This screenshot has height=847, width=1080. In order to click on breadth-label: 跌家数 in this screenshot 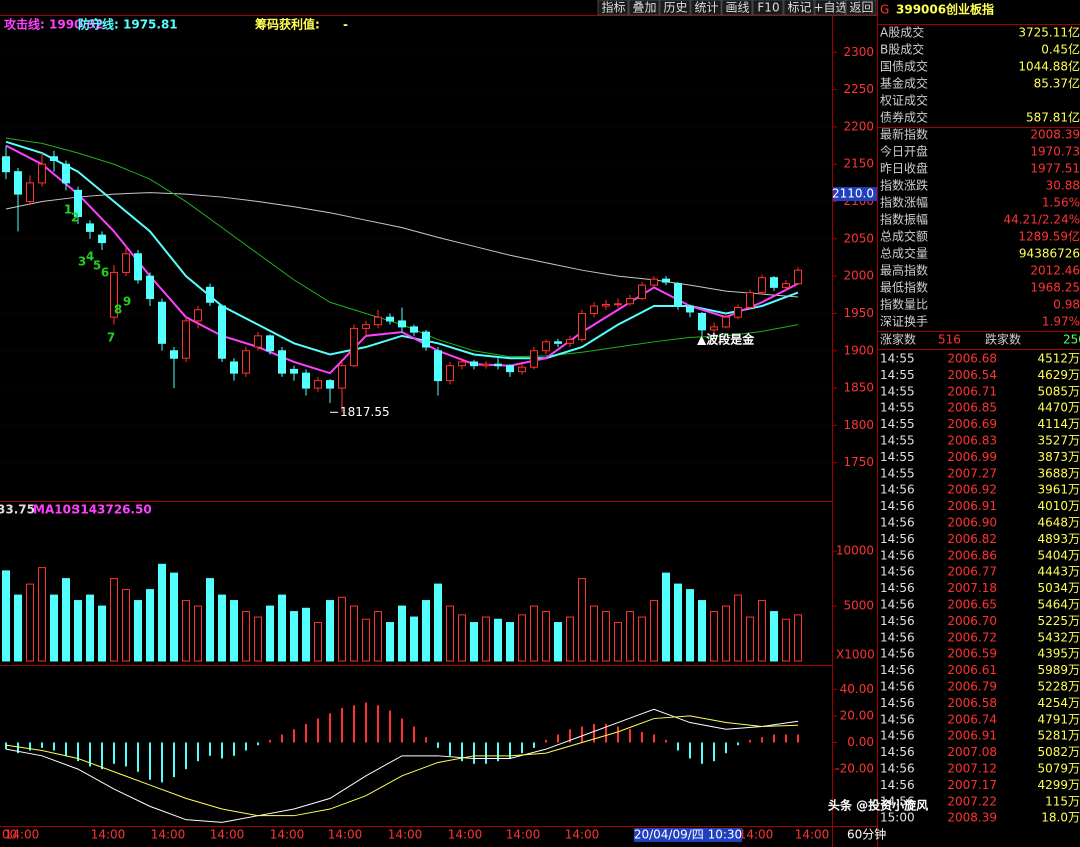, I will do `click(1003, 339)`.